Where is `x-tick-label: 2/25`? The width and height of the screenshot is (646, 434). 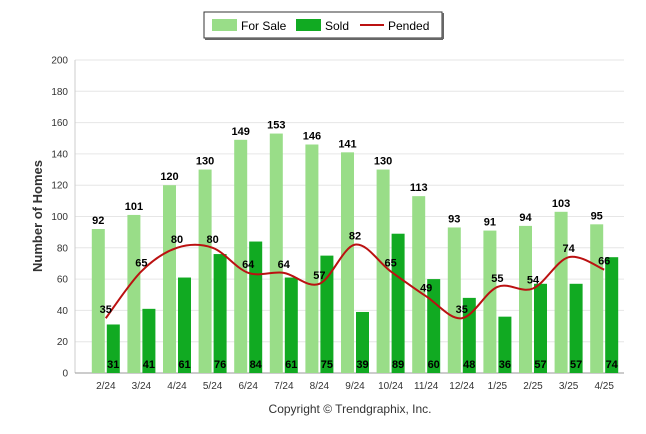
x-tick-label: 2/25 is located at coordinates (533, 386).